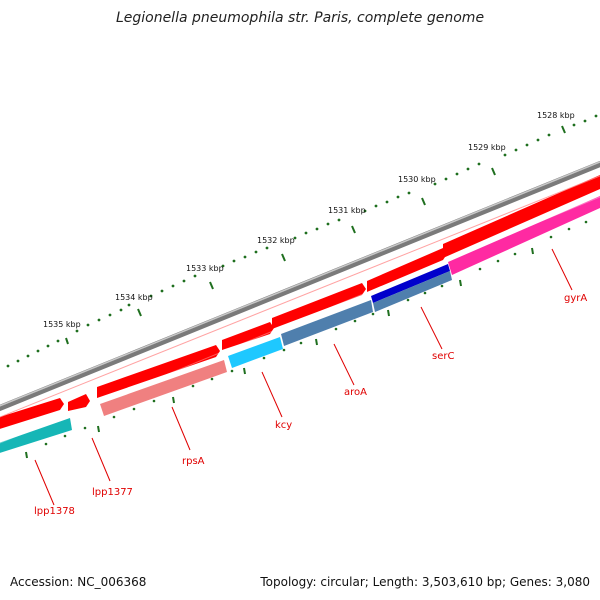 Image resolution: width=600 pixels, height=600 pixels. What do you see at coordinates (524, 235) in the screenshot?
I see `reverse-gene-gyrA` at bounding box center [524, 235].